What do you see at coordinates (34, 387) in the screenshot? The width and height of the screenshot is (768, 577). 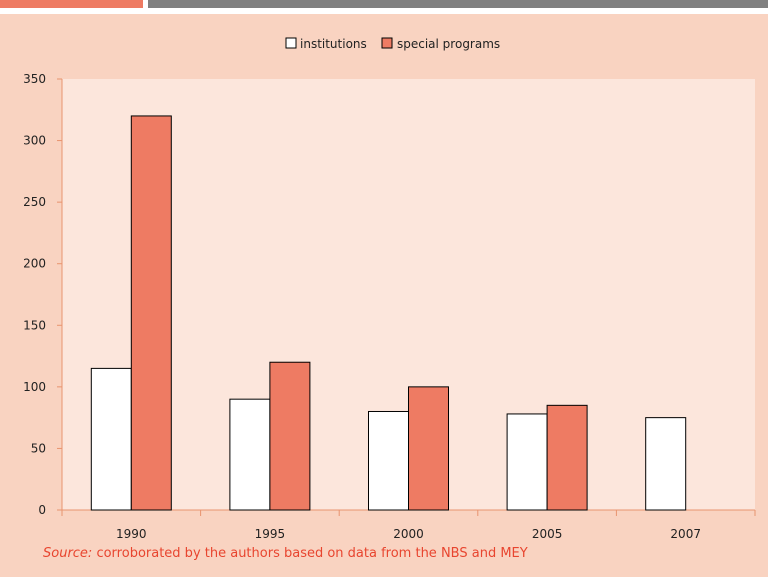 I see `y-tick-label: 100` at bounding box center [34, 387].